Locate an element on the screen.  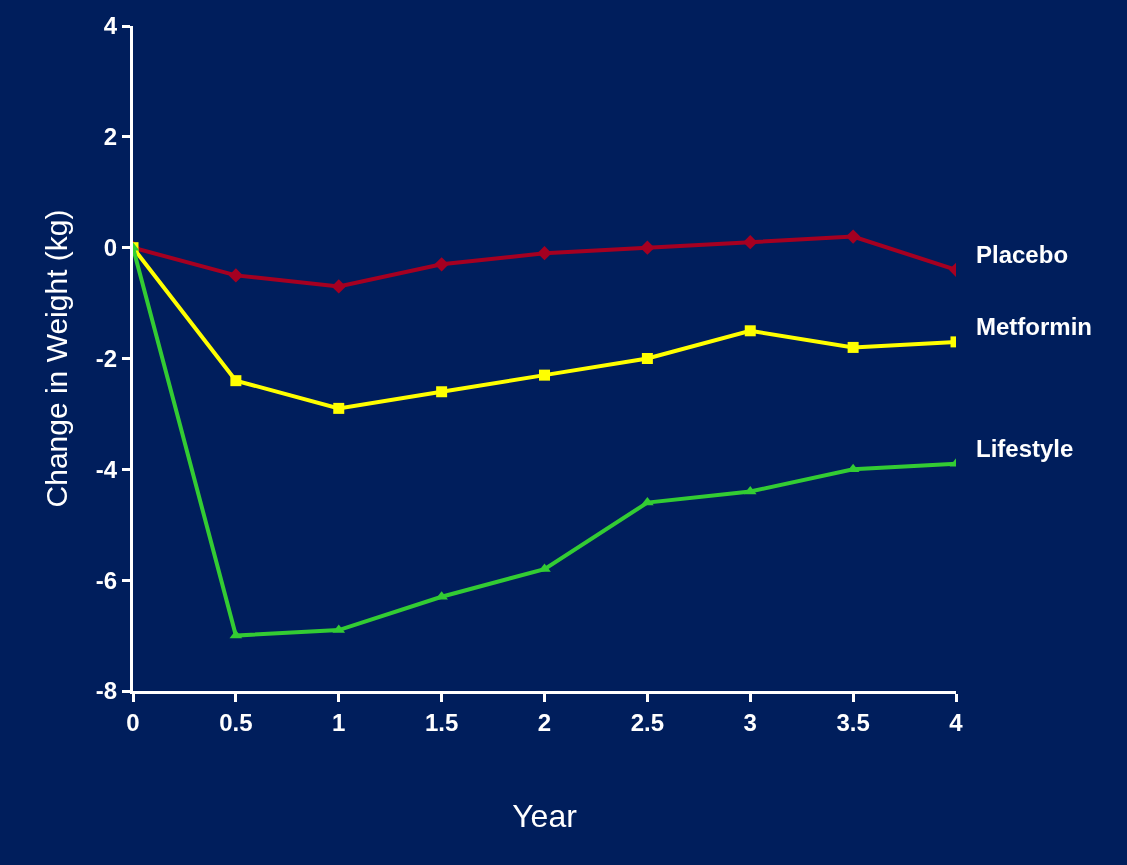
series-label: Lifestyle is located at coordinates (1025, 448).